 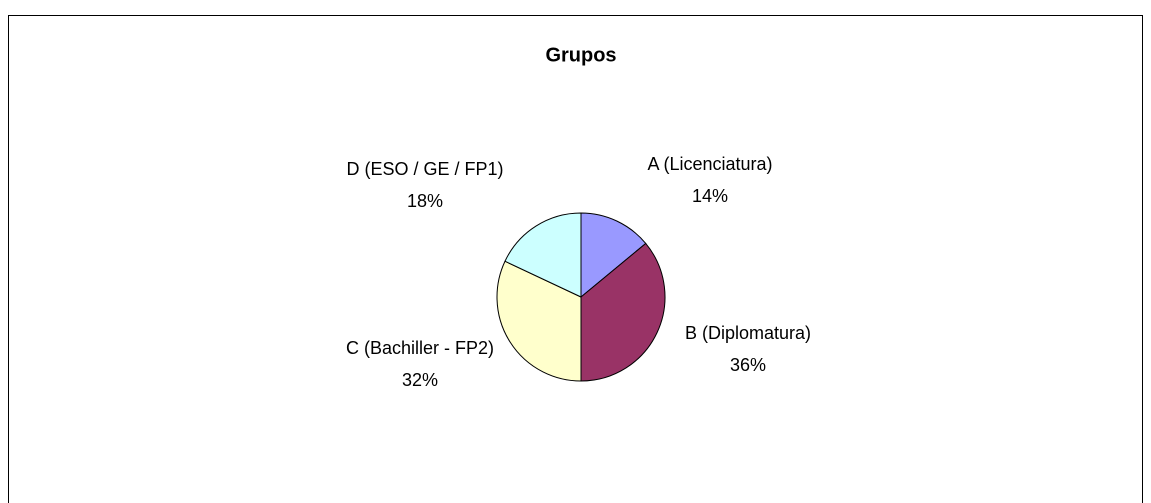 I want to click on slice-value-label: 32%, so click(x=420, y=380).